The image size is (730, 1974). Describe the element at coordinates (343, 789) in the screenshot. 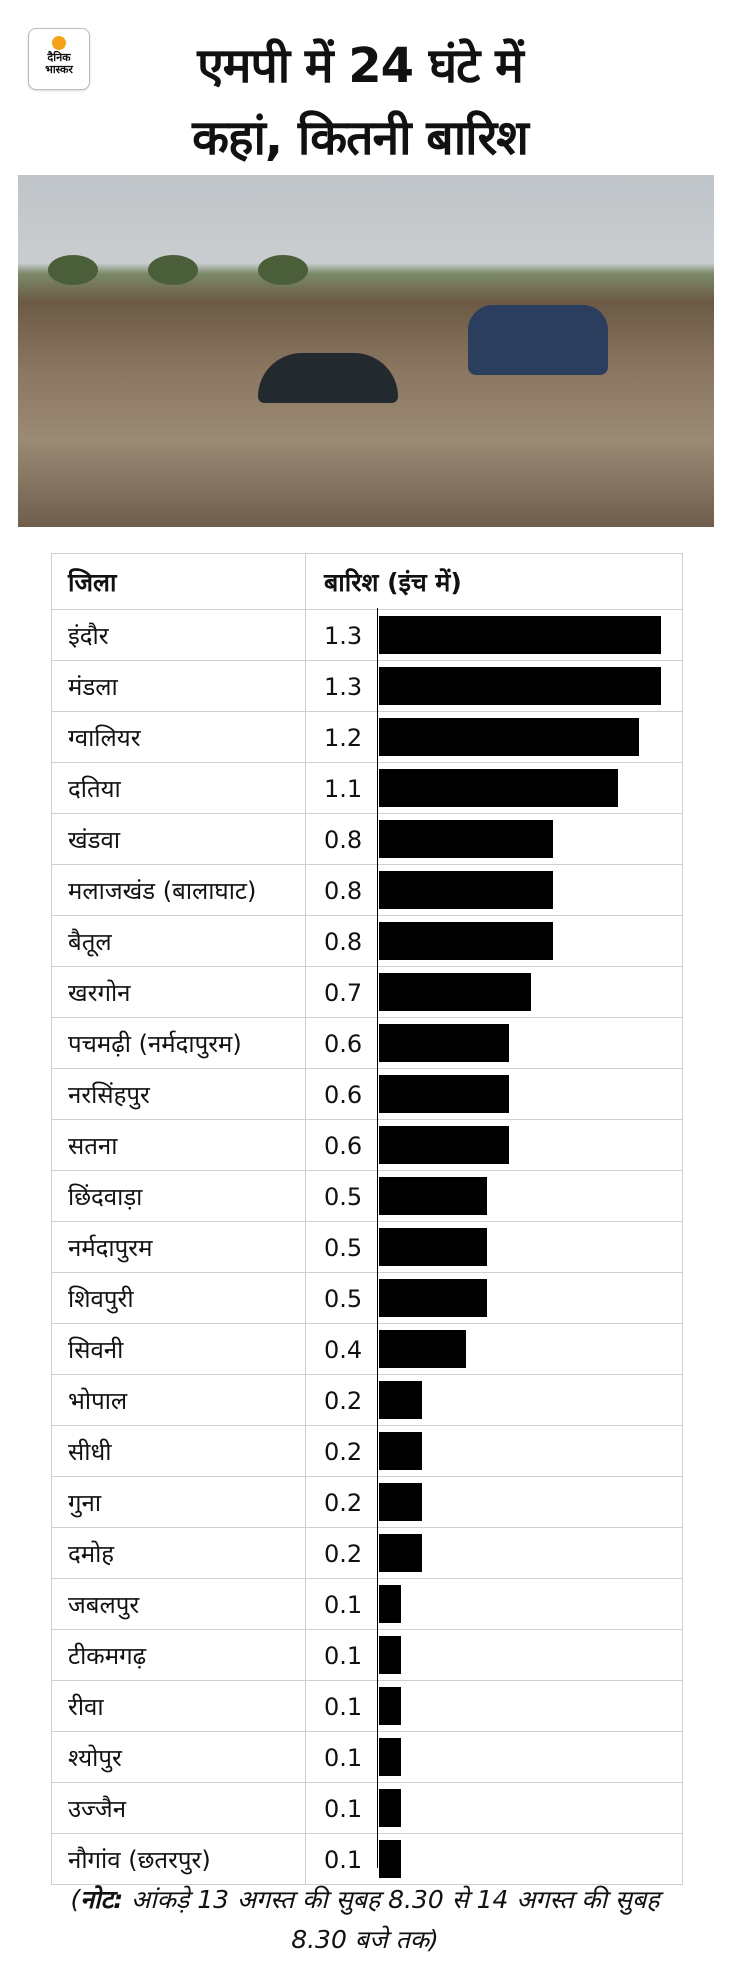

I see `rainfall-value: 1.1` at that location.